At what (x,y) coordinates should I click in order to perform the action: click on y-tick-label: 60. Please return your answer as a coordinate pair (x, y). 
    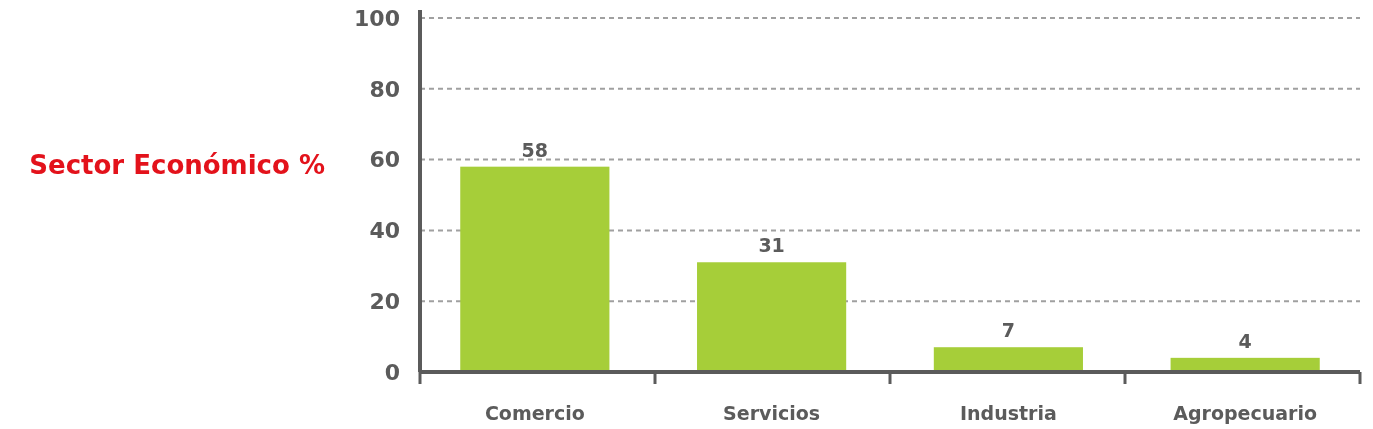
    Looking at the image, I should click on (384, 160).